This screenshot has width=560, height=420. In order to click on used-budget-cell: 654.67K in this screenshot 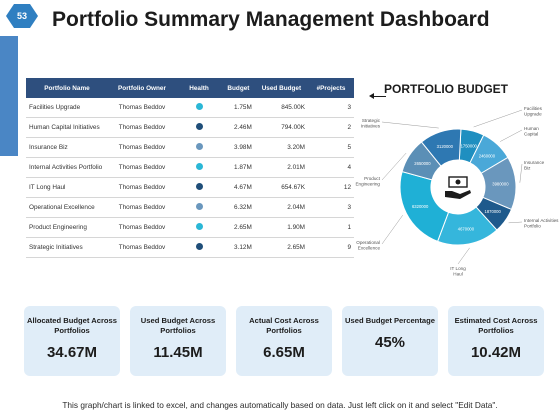, I will do `click(281, 187)`.